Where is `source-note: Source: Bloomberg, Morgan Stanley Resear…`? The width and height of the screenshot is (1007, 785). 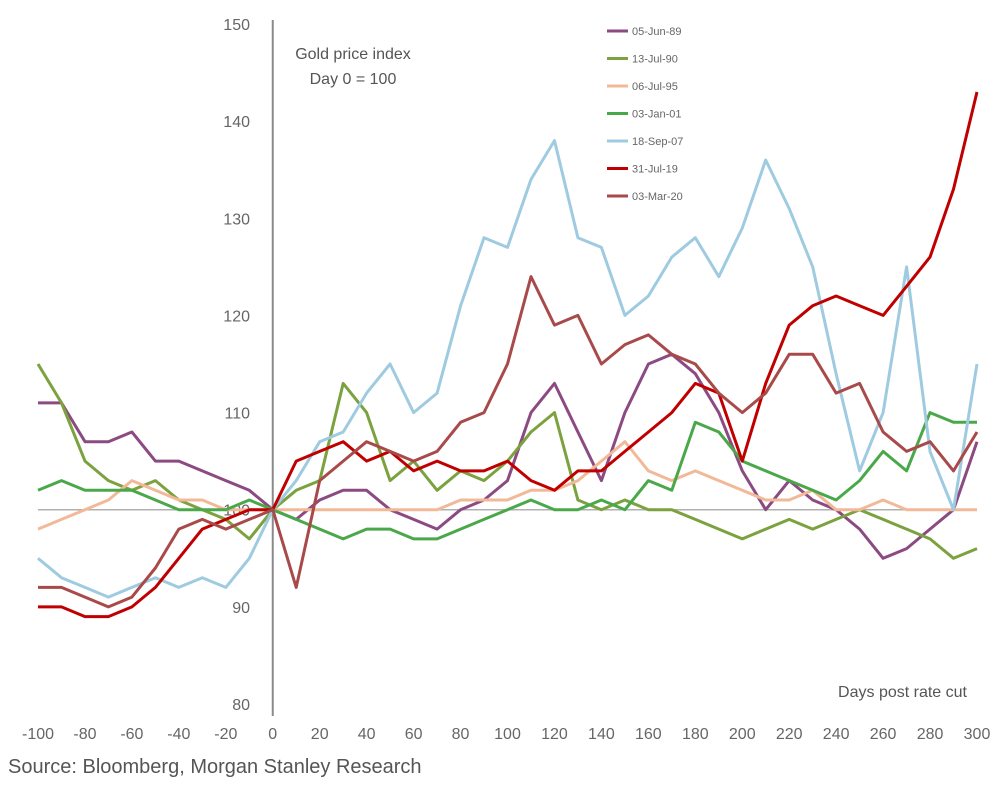
source-note: Source: Bloomberg, Morgan Stanley Resear… is located at coordinates (215, 767).